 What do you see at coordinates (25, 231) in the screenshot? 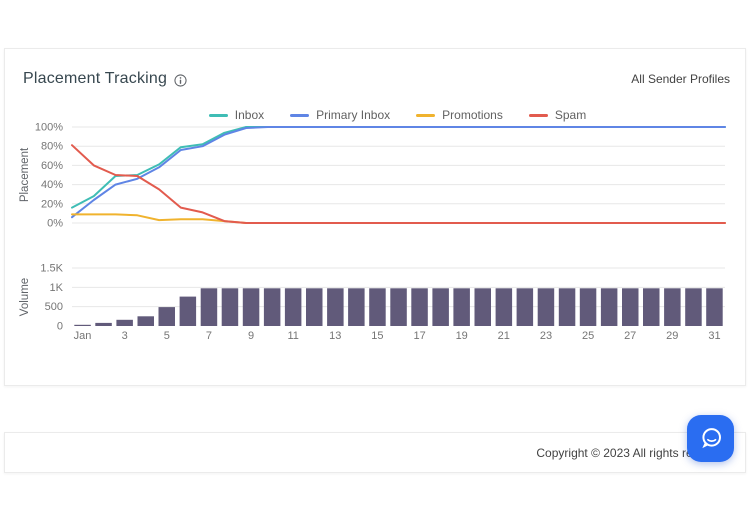
I see `axis-titles: Placement Volume` at bounding box center [25, 231].